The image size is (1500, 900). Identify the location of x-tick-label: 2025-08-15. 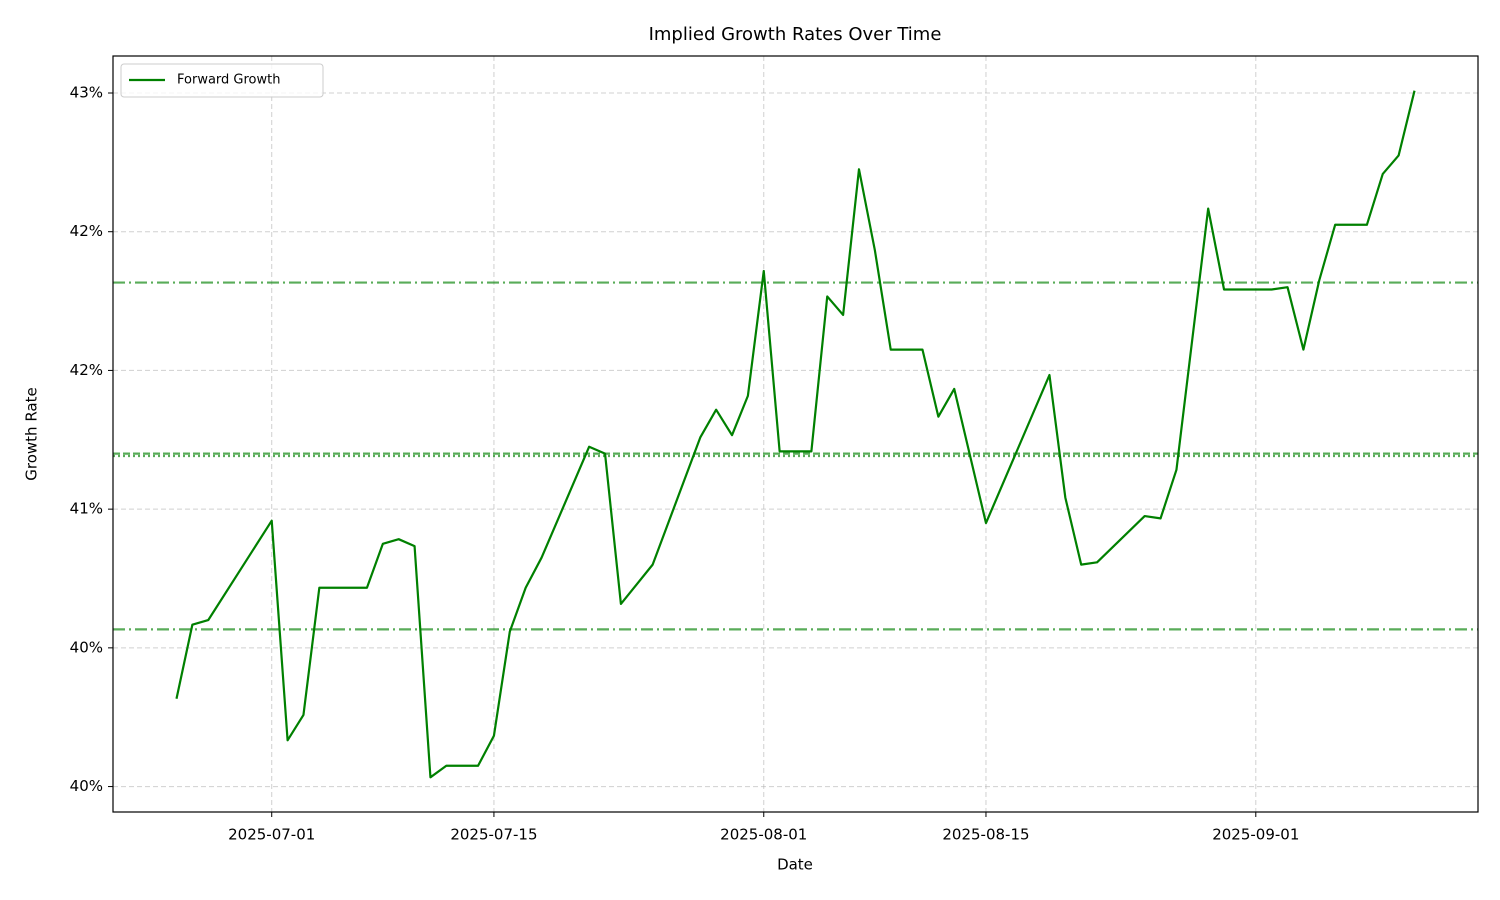
(985, 835).